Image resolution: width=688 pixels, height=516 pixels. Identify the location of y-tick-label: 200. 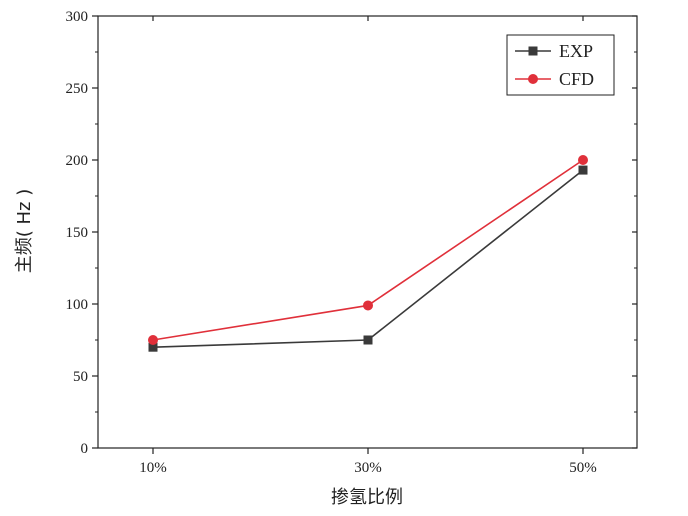
(77, 161).